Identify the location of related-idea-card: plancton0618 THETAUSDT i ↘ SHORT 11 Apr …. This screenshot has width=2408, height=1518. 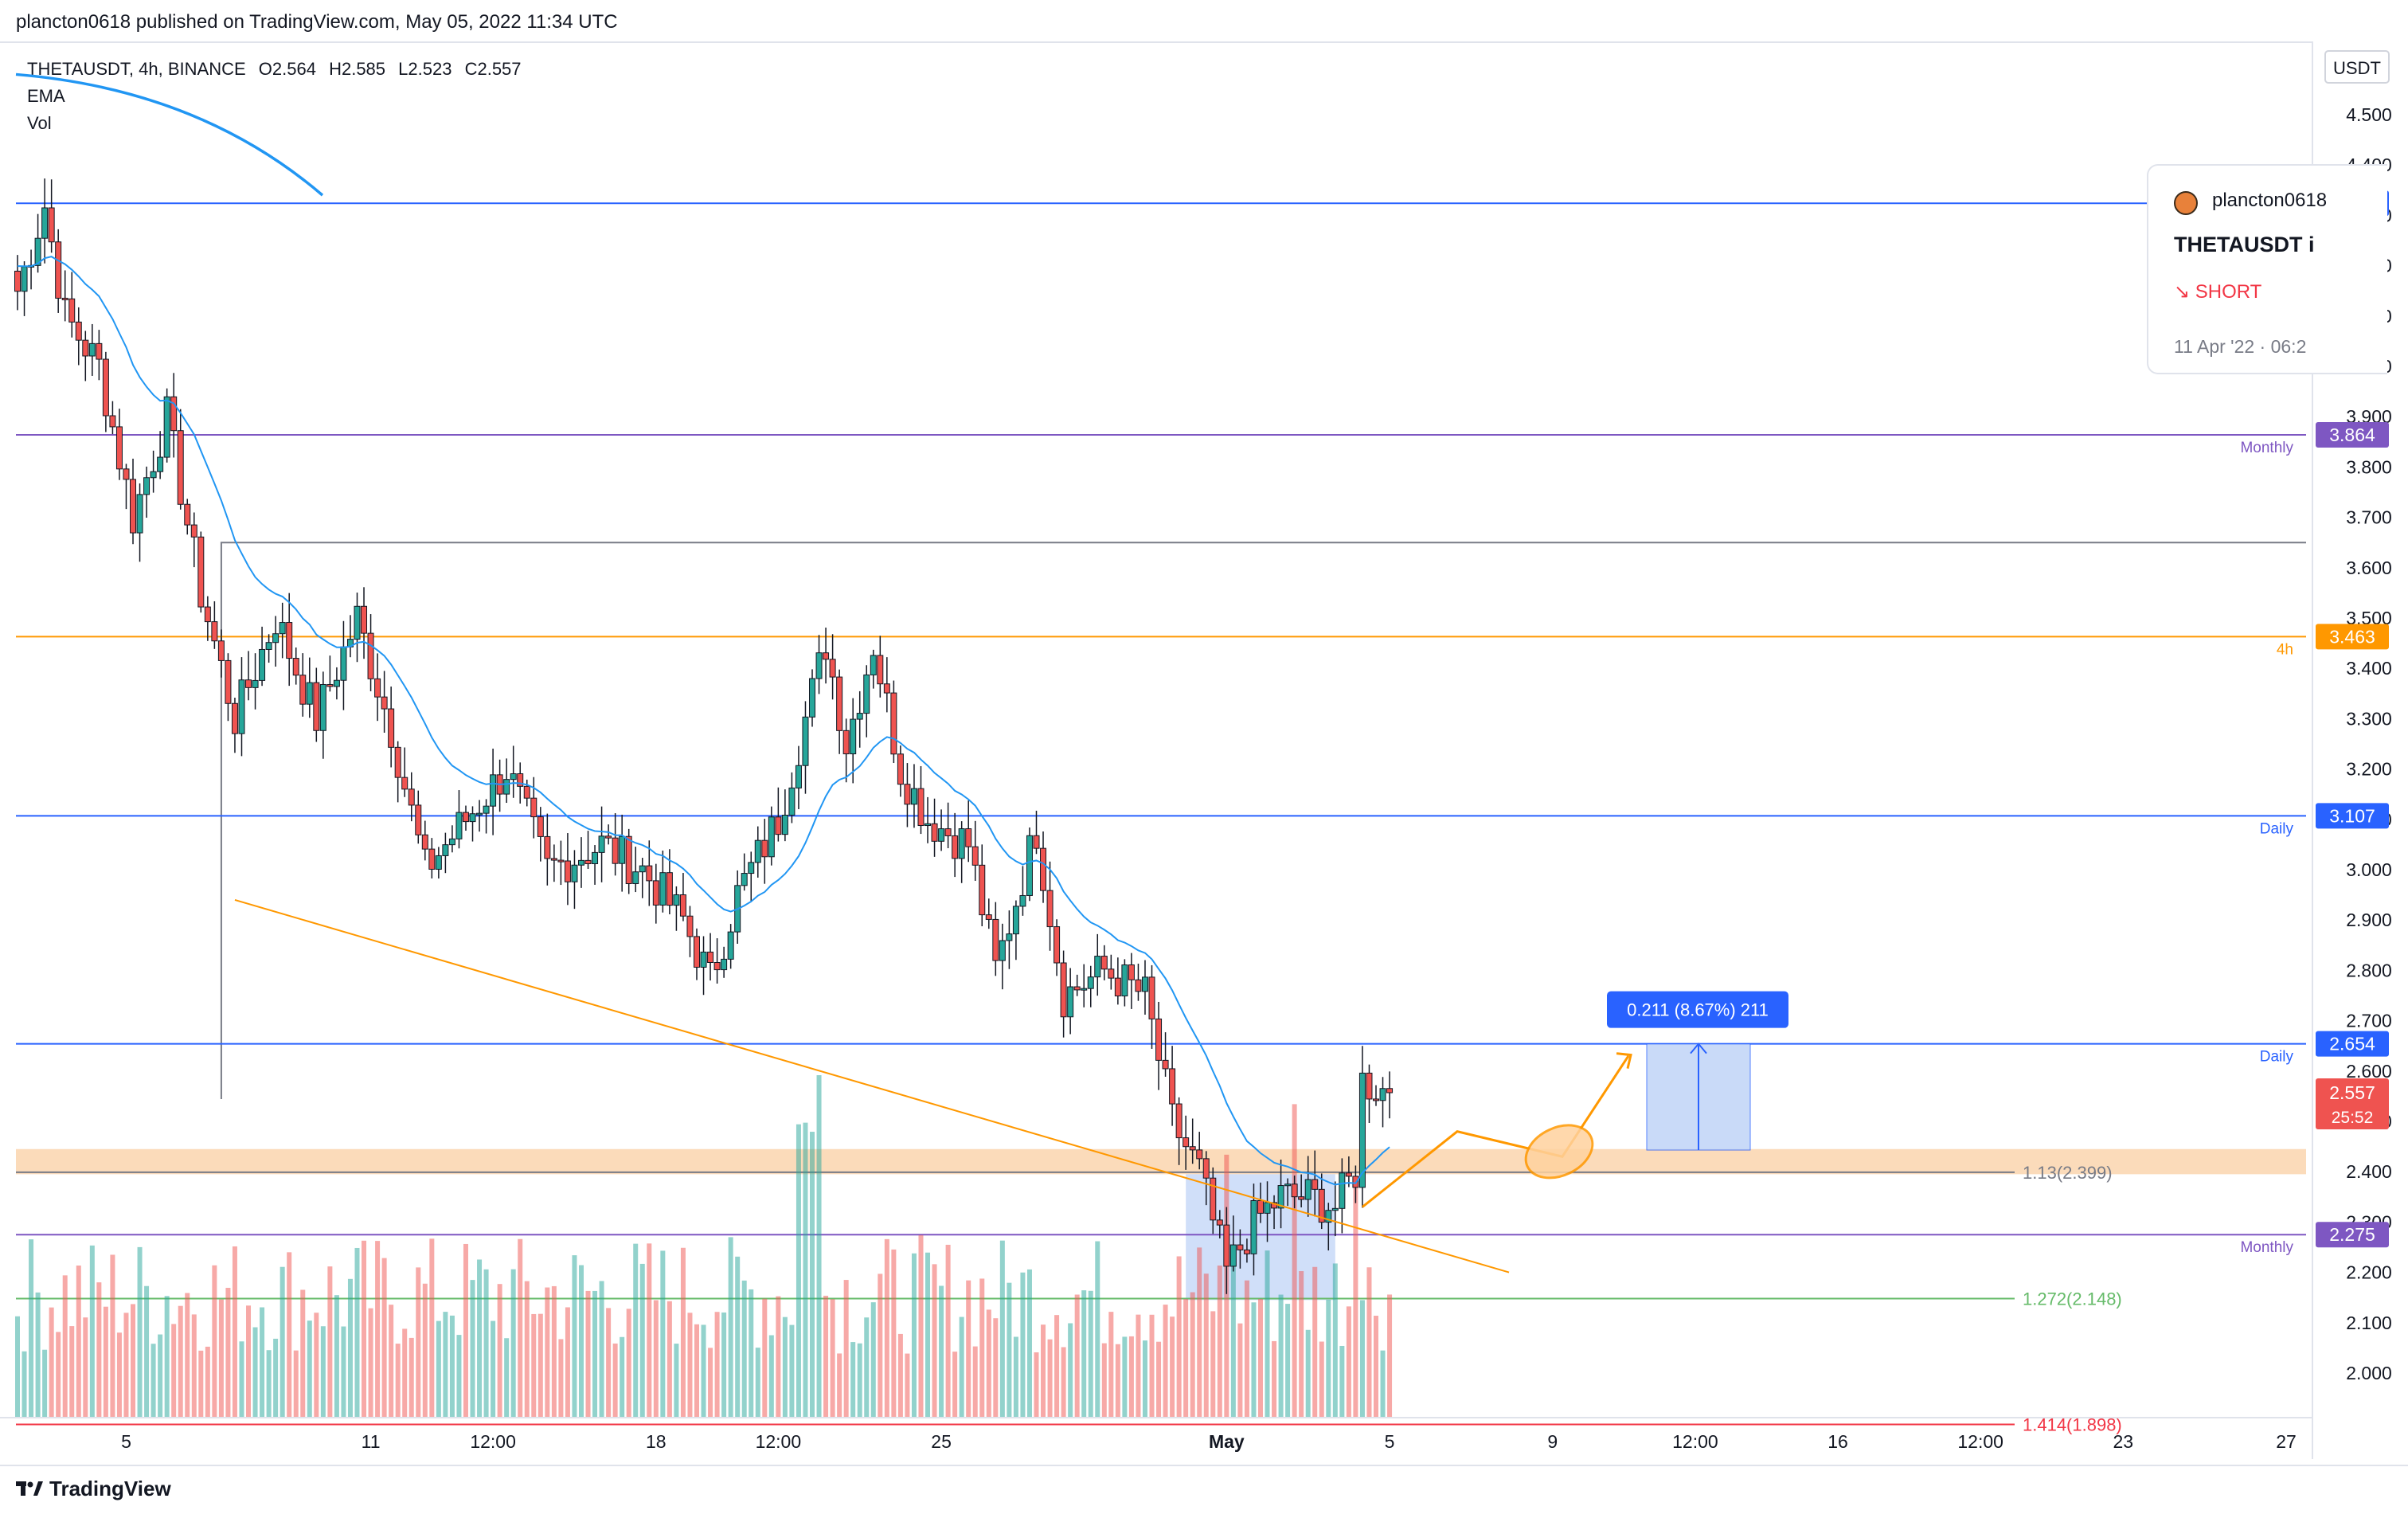
(2267, 269).